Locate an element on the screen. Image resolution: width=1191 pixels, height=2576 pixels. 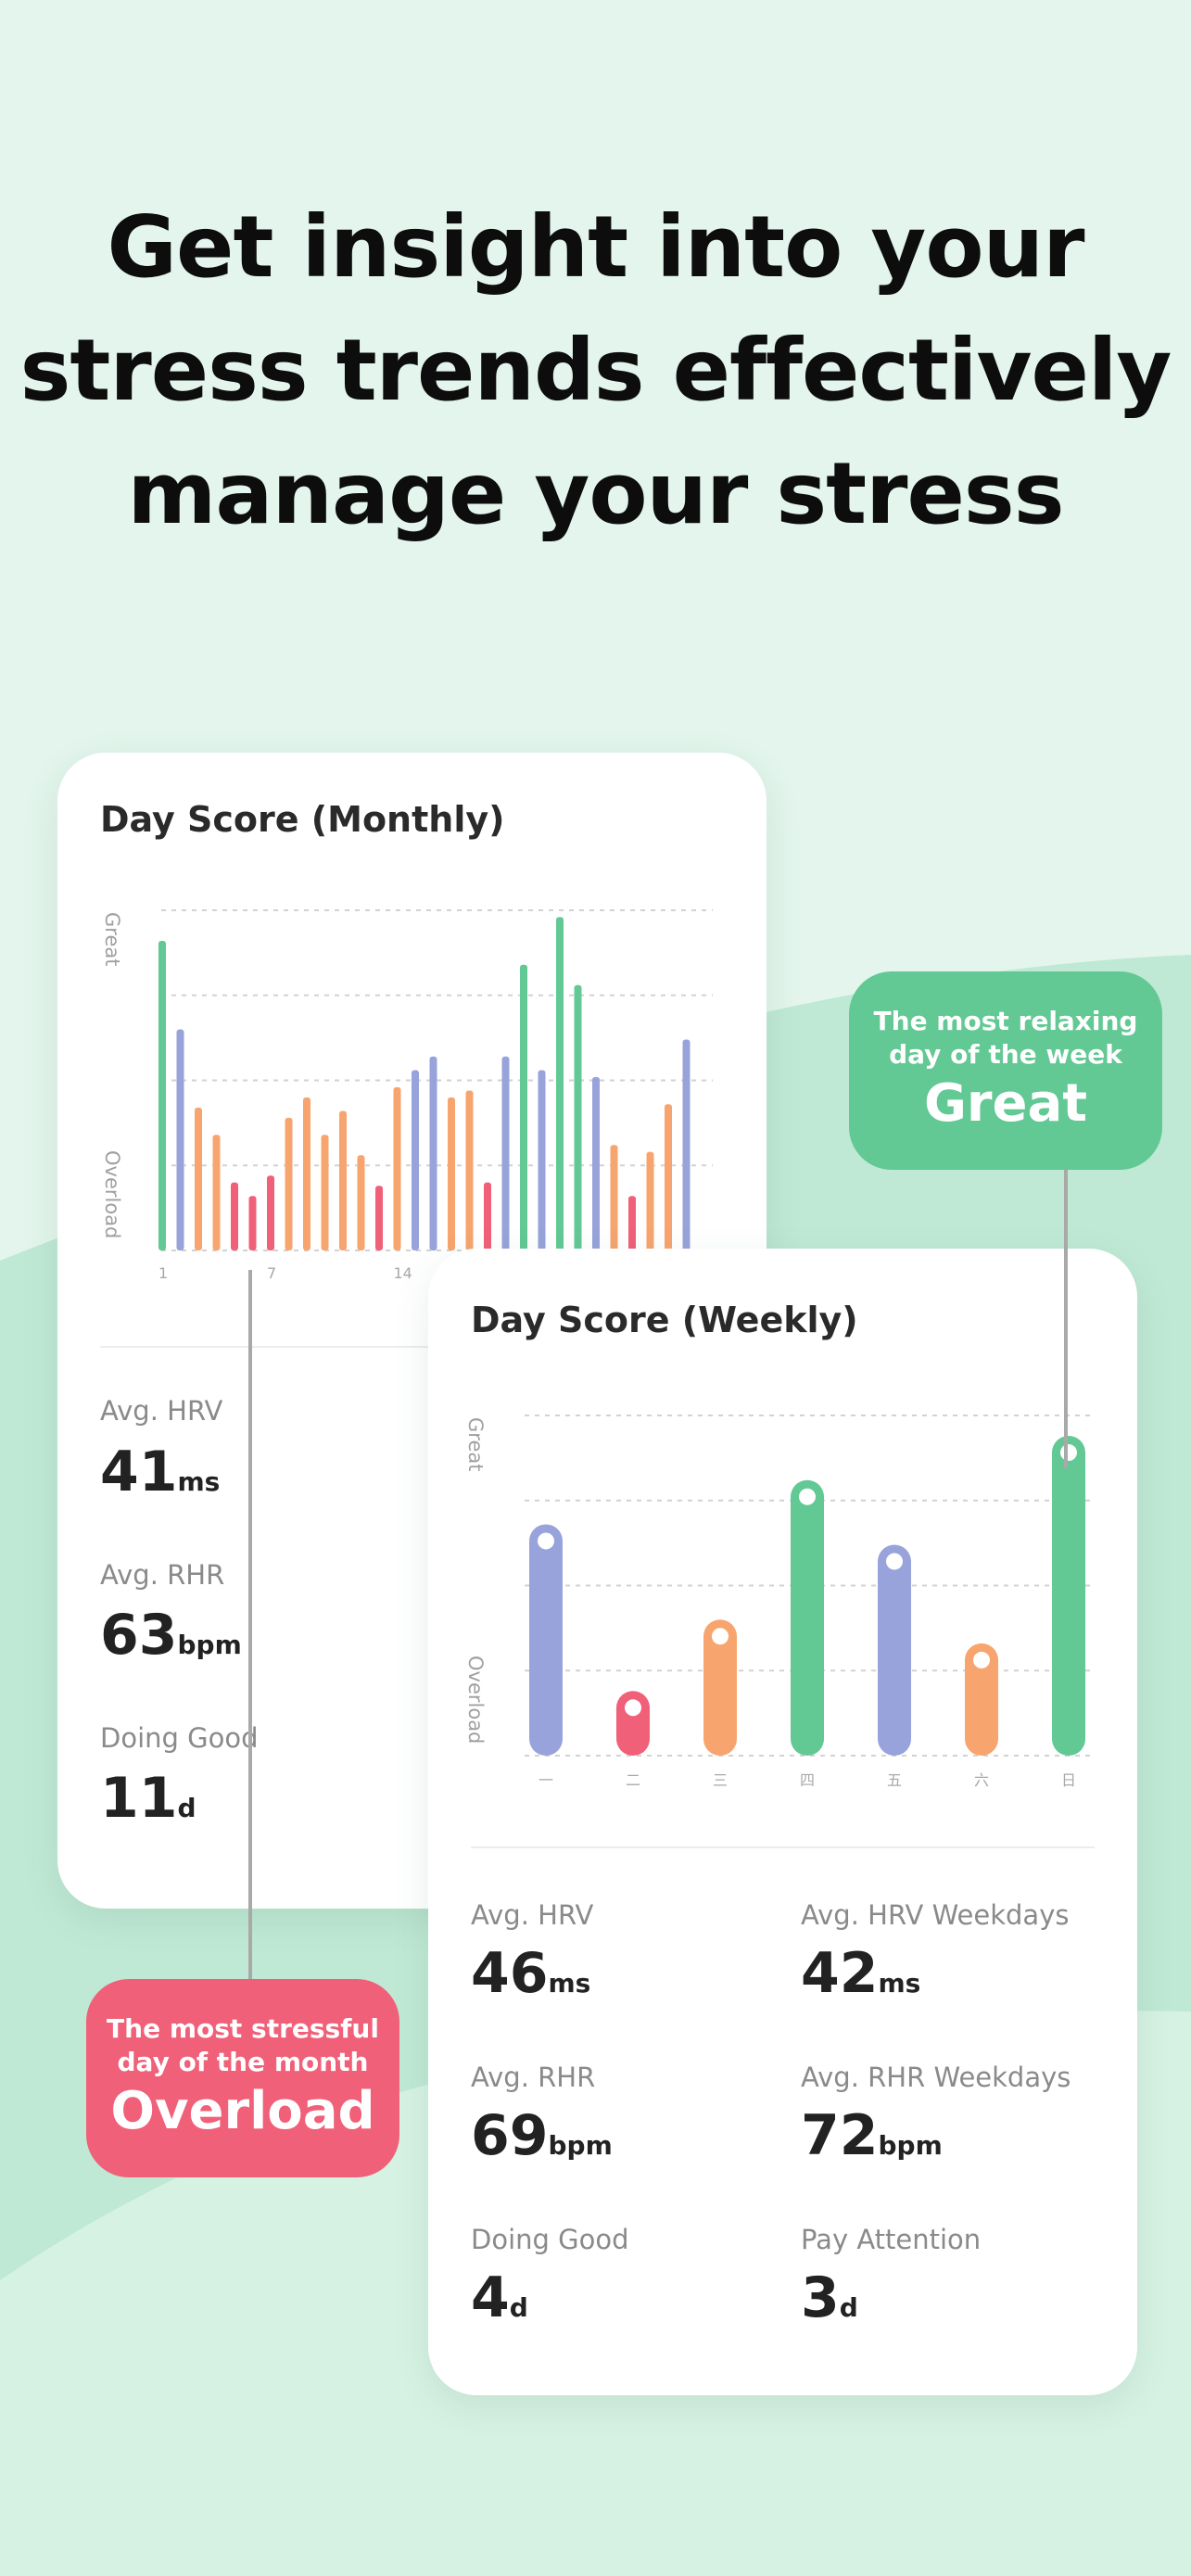
weekly-x-tick-label: 五 is located at coordinates (894, 1780).